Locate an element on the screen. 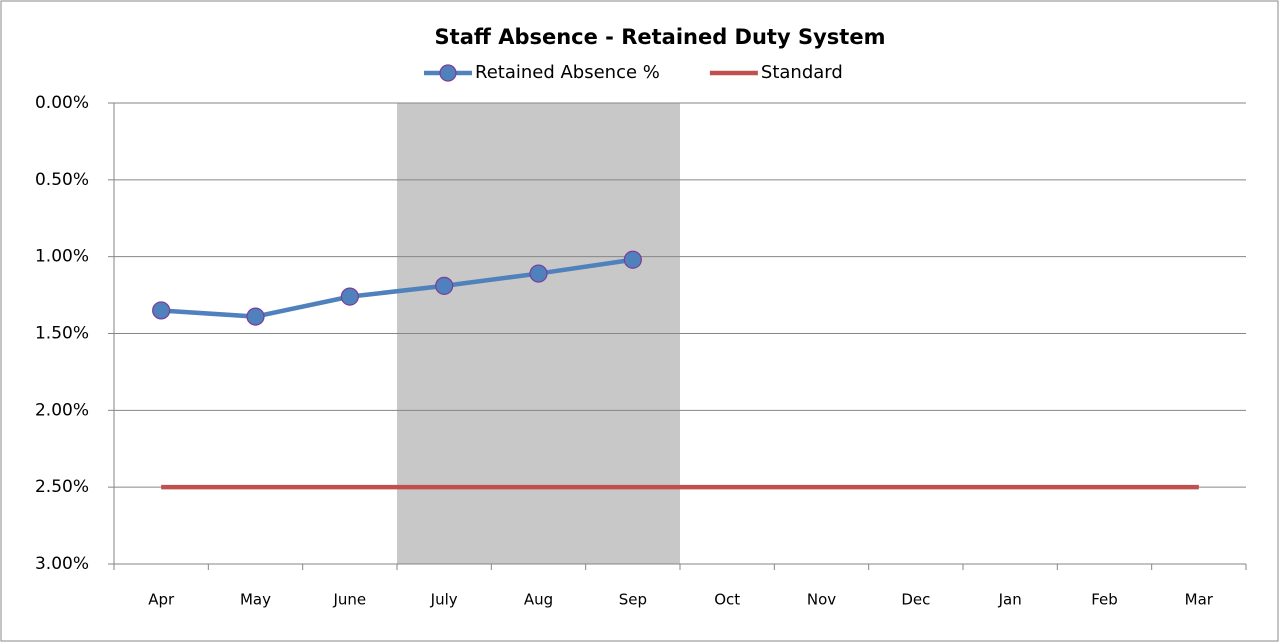 The height and width of the screenshot is (643, 1280). chart-title: Staff Absence - Retained Duty System is located at coordinates (660, 37).